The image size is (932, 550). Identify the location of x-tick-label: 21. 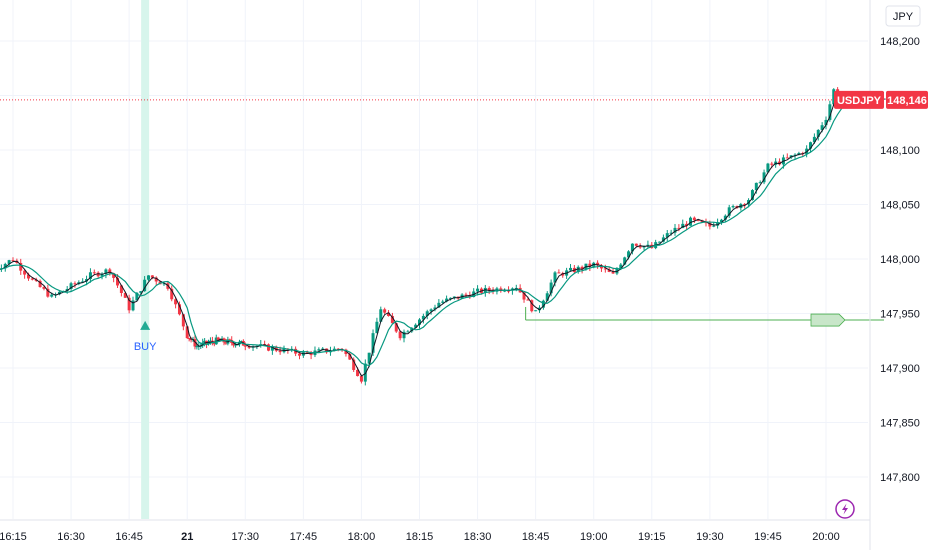
(187, 537).